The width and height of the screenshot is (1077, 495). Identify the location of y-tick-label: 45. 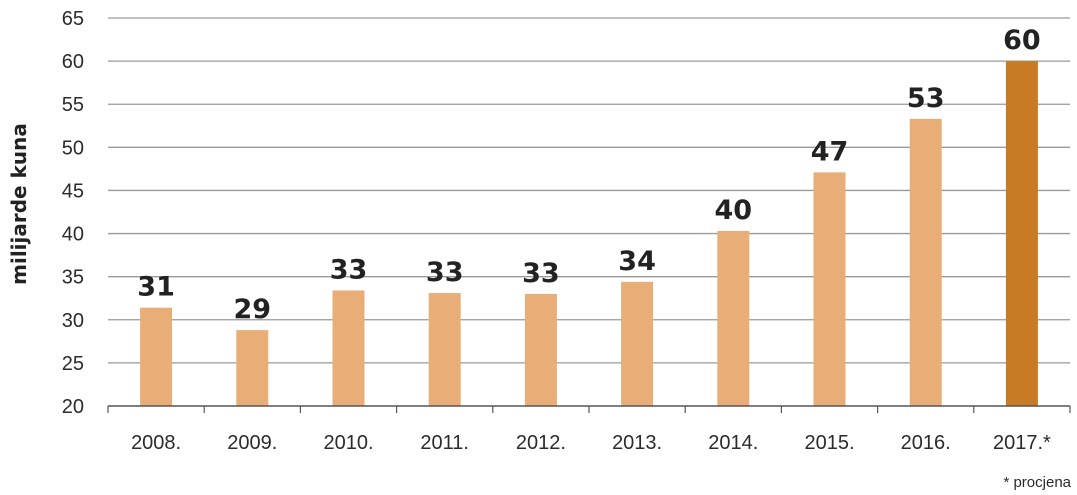
(73, 191).